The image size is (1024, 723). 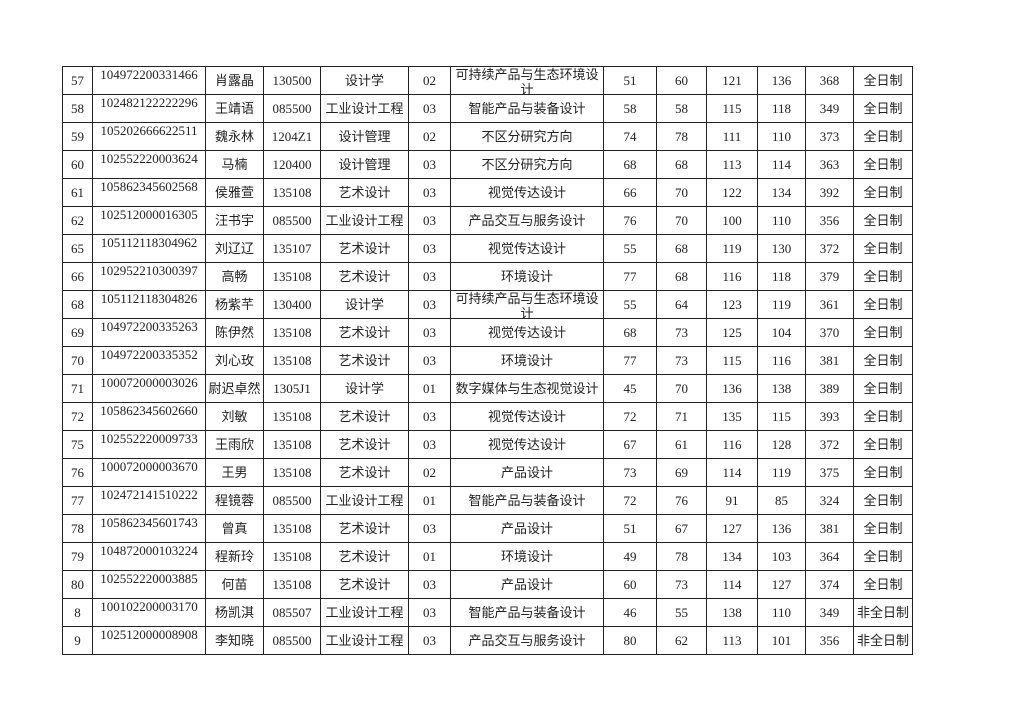 I want to click on cell-score-4: 127, so click(x=781, y=584).